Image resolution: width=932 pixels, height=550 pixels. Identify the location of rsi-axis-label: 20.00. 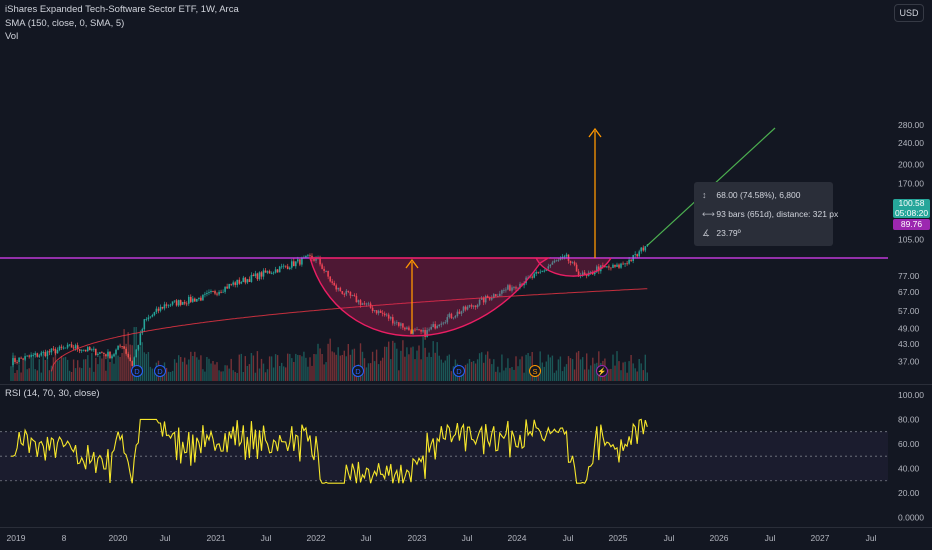
(909, 493).